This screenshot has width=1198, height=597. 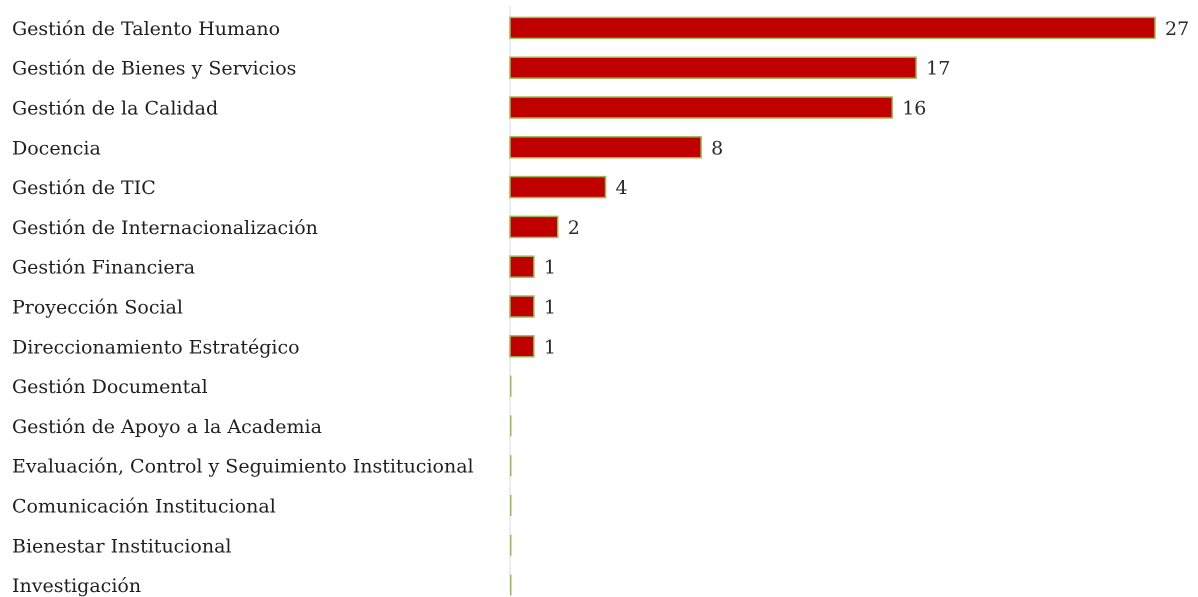 What do you see at coordinates (165, 228) in the screenshot?
I see `category-label: Gestión de Internacionalización` at bounding box center [165, 228].